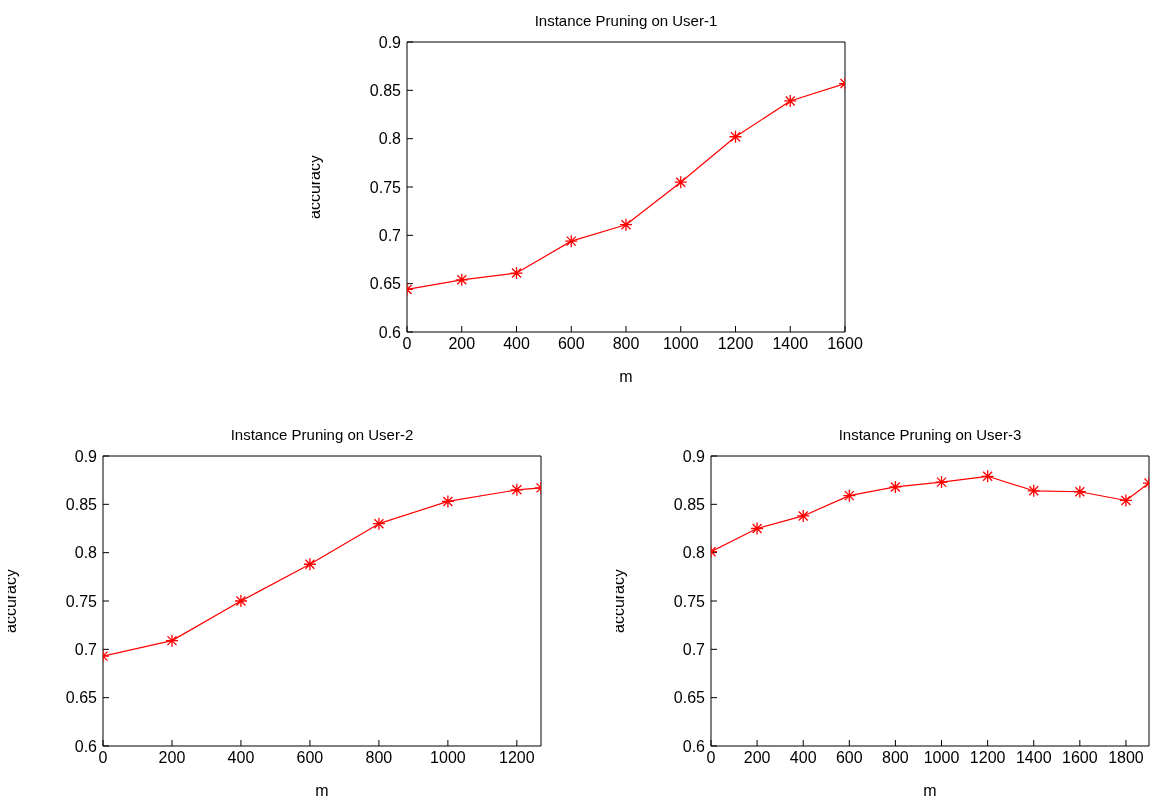 This screenshot has height=803, width=1159. I want to click on chart-title: Instance Pruning on User-3, so click(930, 434).